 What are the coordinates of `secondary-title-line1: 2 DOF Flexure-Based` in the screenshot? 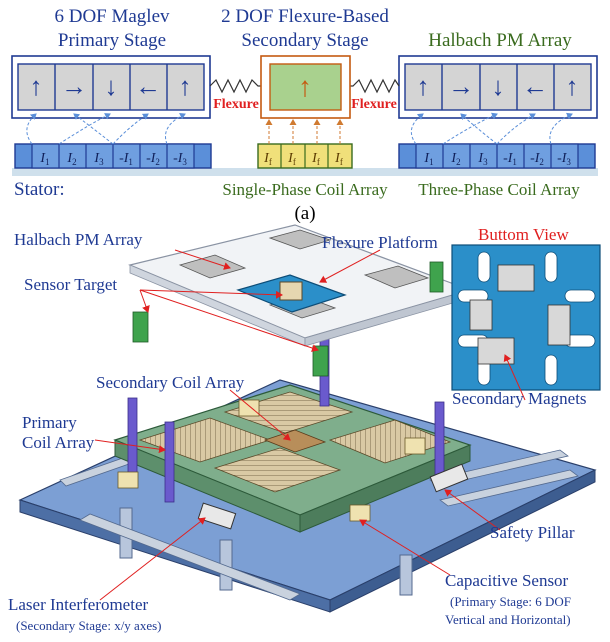 It's located at (305, 16).